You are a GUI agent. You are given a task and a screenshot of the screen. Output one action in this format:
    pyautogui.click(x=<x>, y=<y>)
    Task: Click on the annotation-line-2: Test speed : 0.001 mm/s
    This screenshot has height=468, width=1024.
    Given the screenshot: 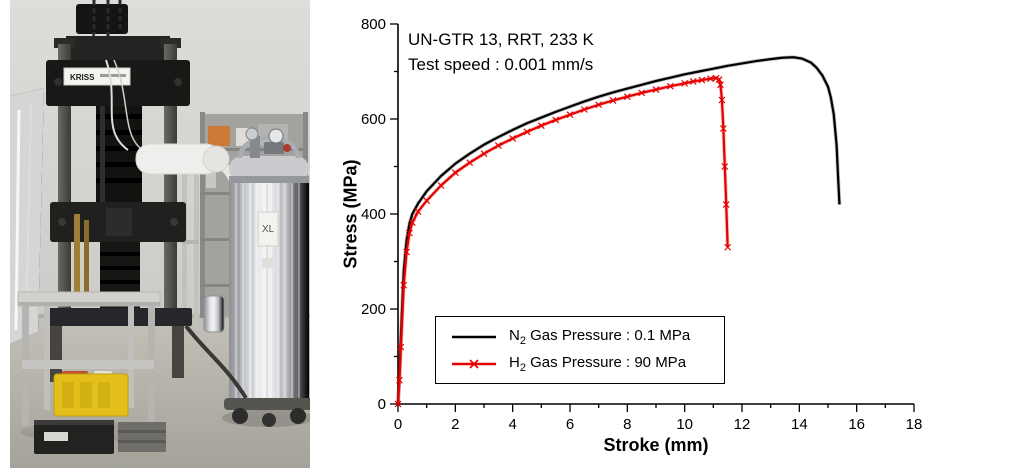 What is the action you would take?
    pyautogui.click(x=501, y=64)
    